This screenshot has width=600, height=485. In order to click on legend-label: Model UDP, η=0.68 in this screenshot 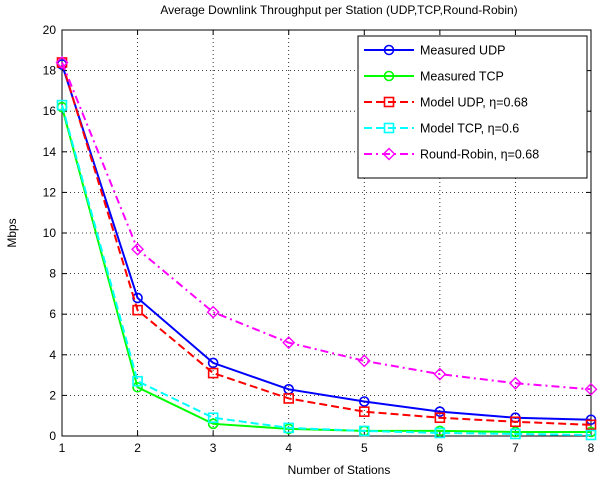, I will do `click(474, 103)`.